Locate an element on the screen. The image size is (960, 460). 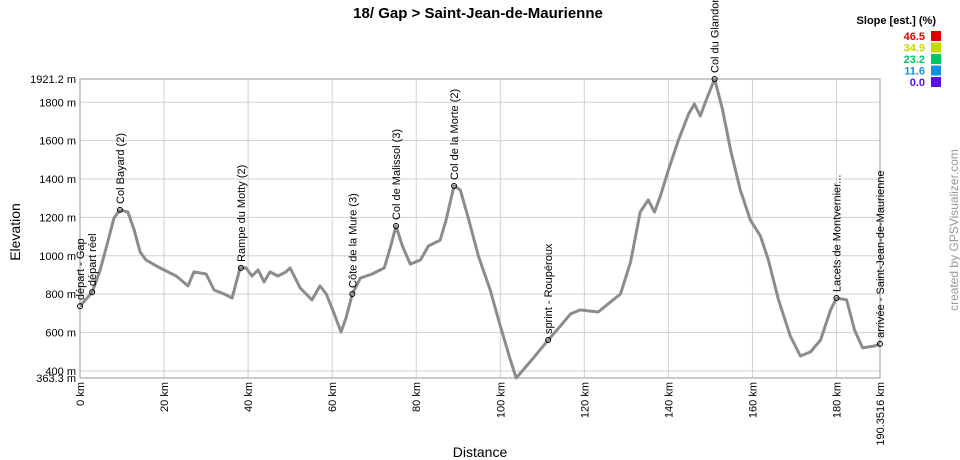
waypoint-label: départ - Gap is located at coordinates (81, 269).